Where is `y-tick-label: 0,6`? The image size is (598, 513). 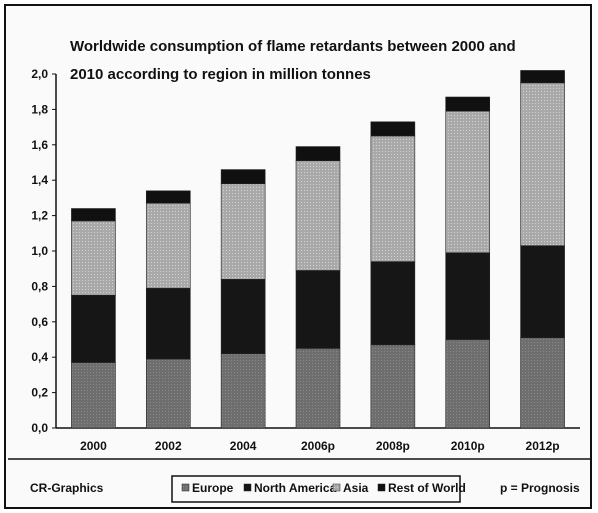 y-tick-label: 0,6 is located at coordinates (39, 322).